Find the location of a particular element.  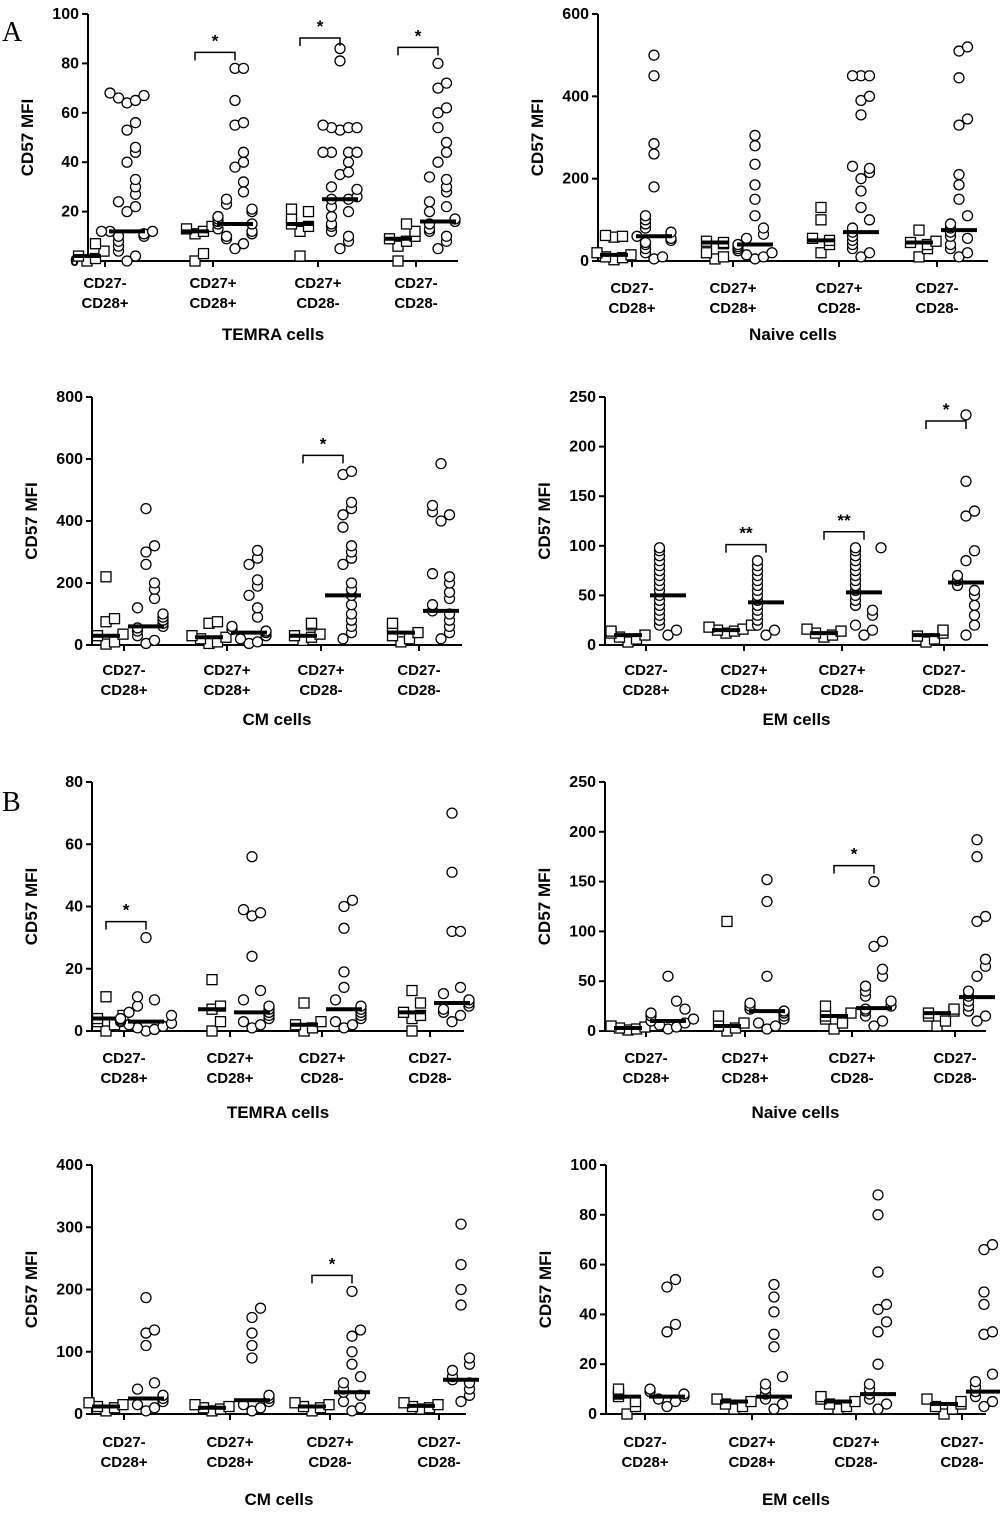

significance-label: ** is located at coordinates (746, 533).